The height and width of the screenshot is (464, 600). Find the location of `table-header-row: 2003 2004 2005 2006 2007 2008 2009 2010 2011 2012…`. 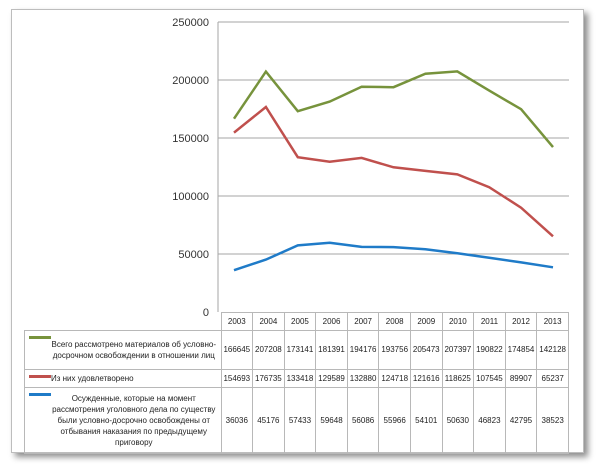

table-header-row: 2003 2004 2005 2006 2007 2008 2009 2010 2011 2012… is located at coordinates (296, 321).